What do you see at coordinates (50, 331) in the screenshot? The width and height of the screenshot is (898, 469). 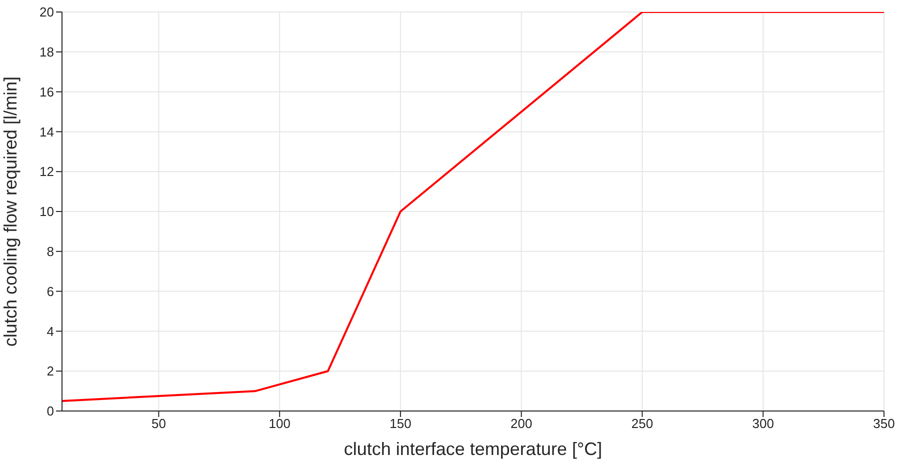 I see `y-tick-label: 4` at bounding box center [50, 331].